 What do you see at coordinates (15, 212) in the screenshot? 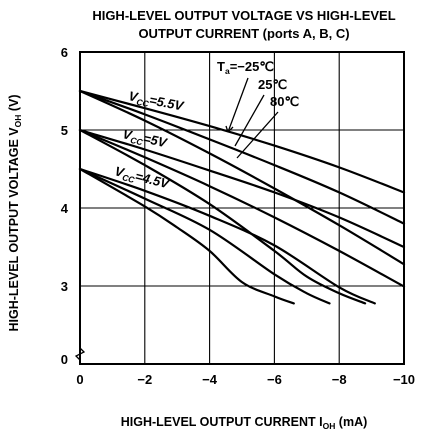
I see `y-axis-label: HIGH-LEVEL OUTPUT VOLTAGE VOH (V)` at bounding box center [15, 212].